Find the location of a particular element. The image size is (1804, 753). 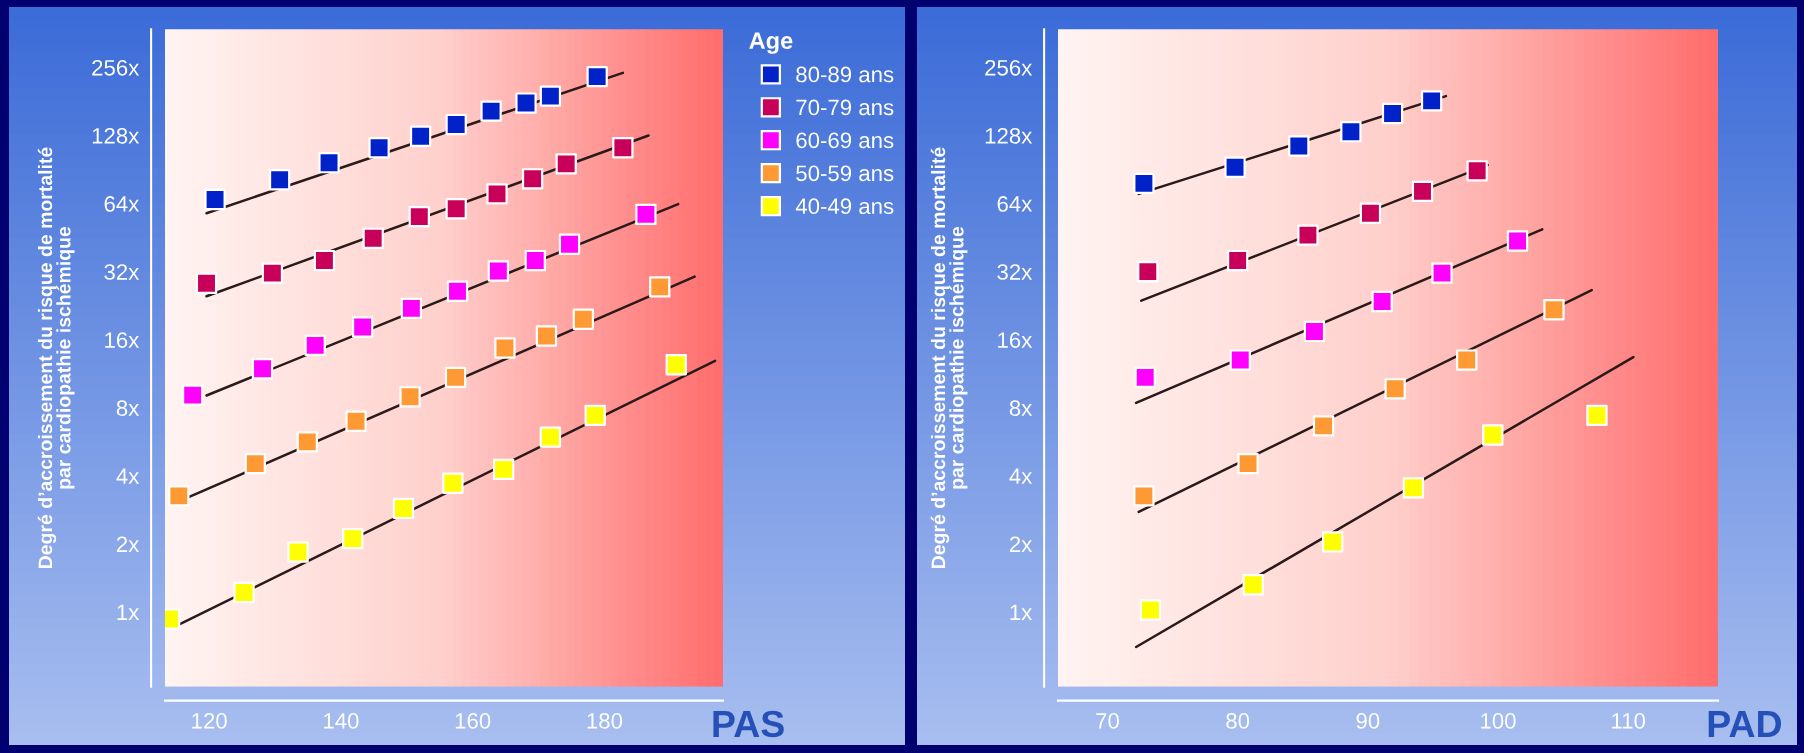

legend-label: 70-79 ans is located at coordinates (845, 107).